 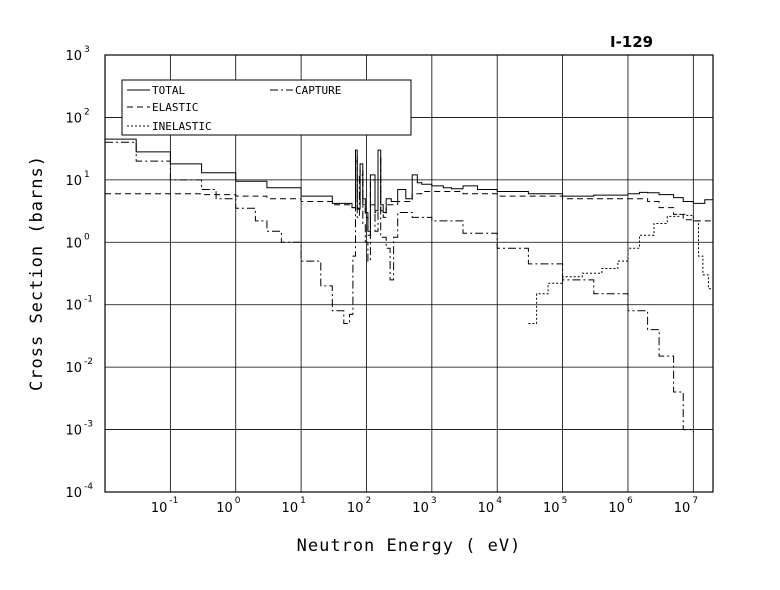 What do you see at coordinates (238, 501) in the screenshot?
I see `x-tick-exponent: 0` at bounding box center [238, 501].